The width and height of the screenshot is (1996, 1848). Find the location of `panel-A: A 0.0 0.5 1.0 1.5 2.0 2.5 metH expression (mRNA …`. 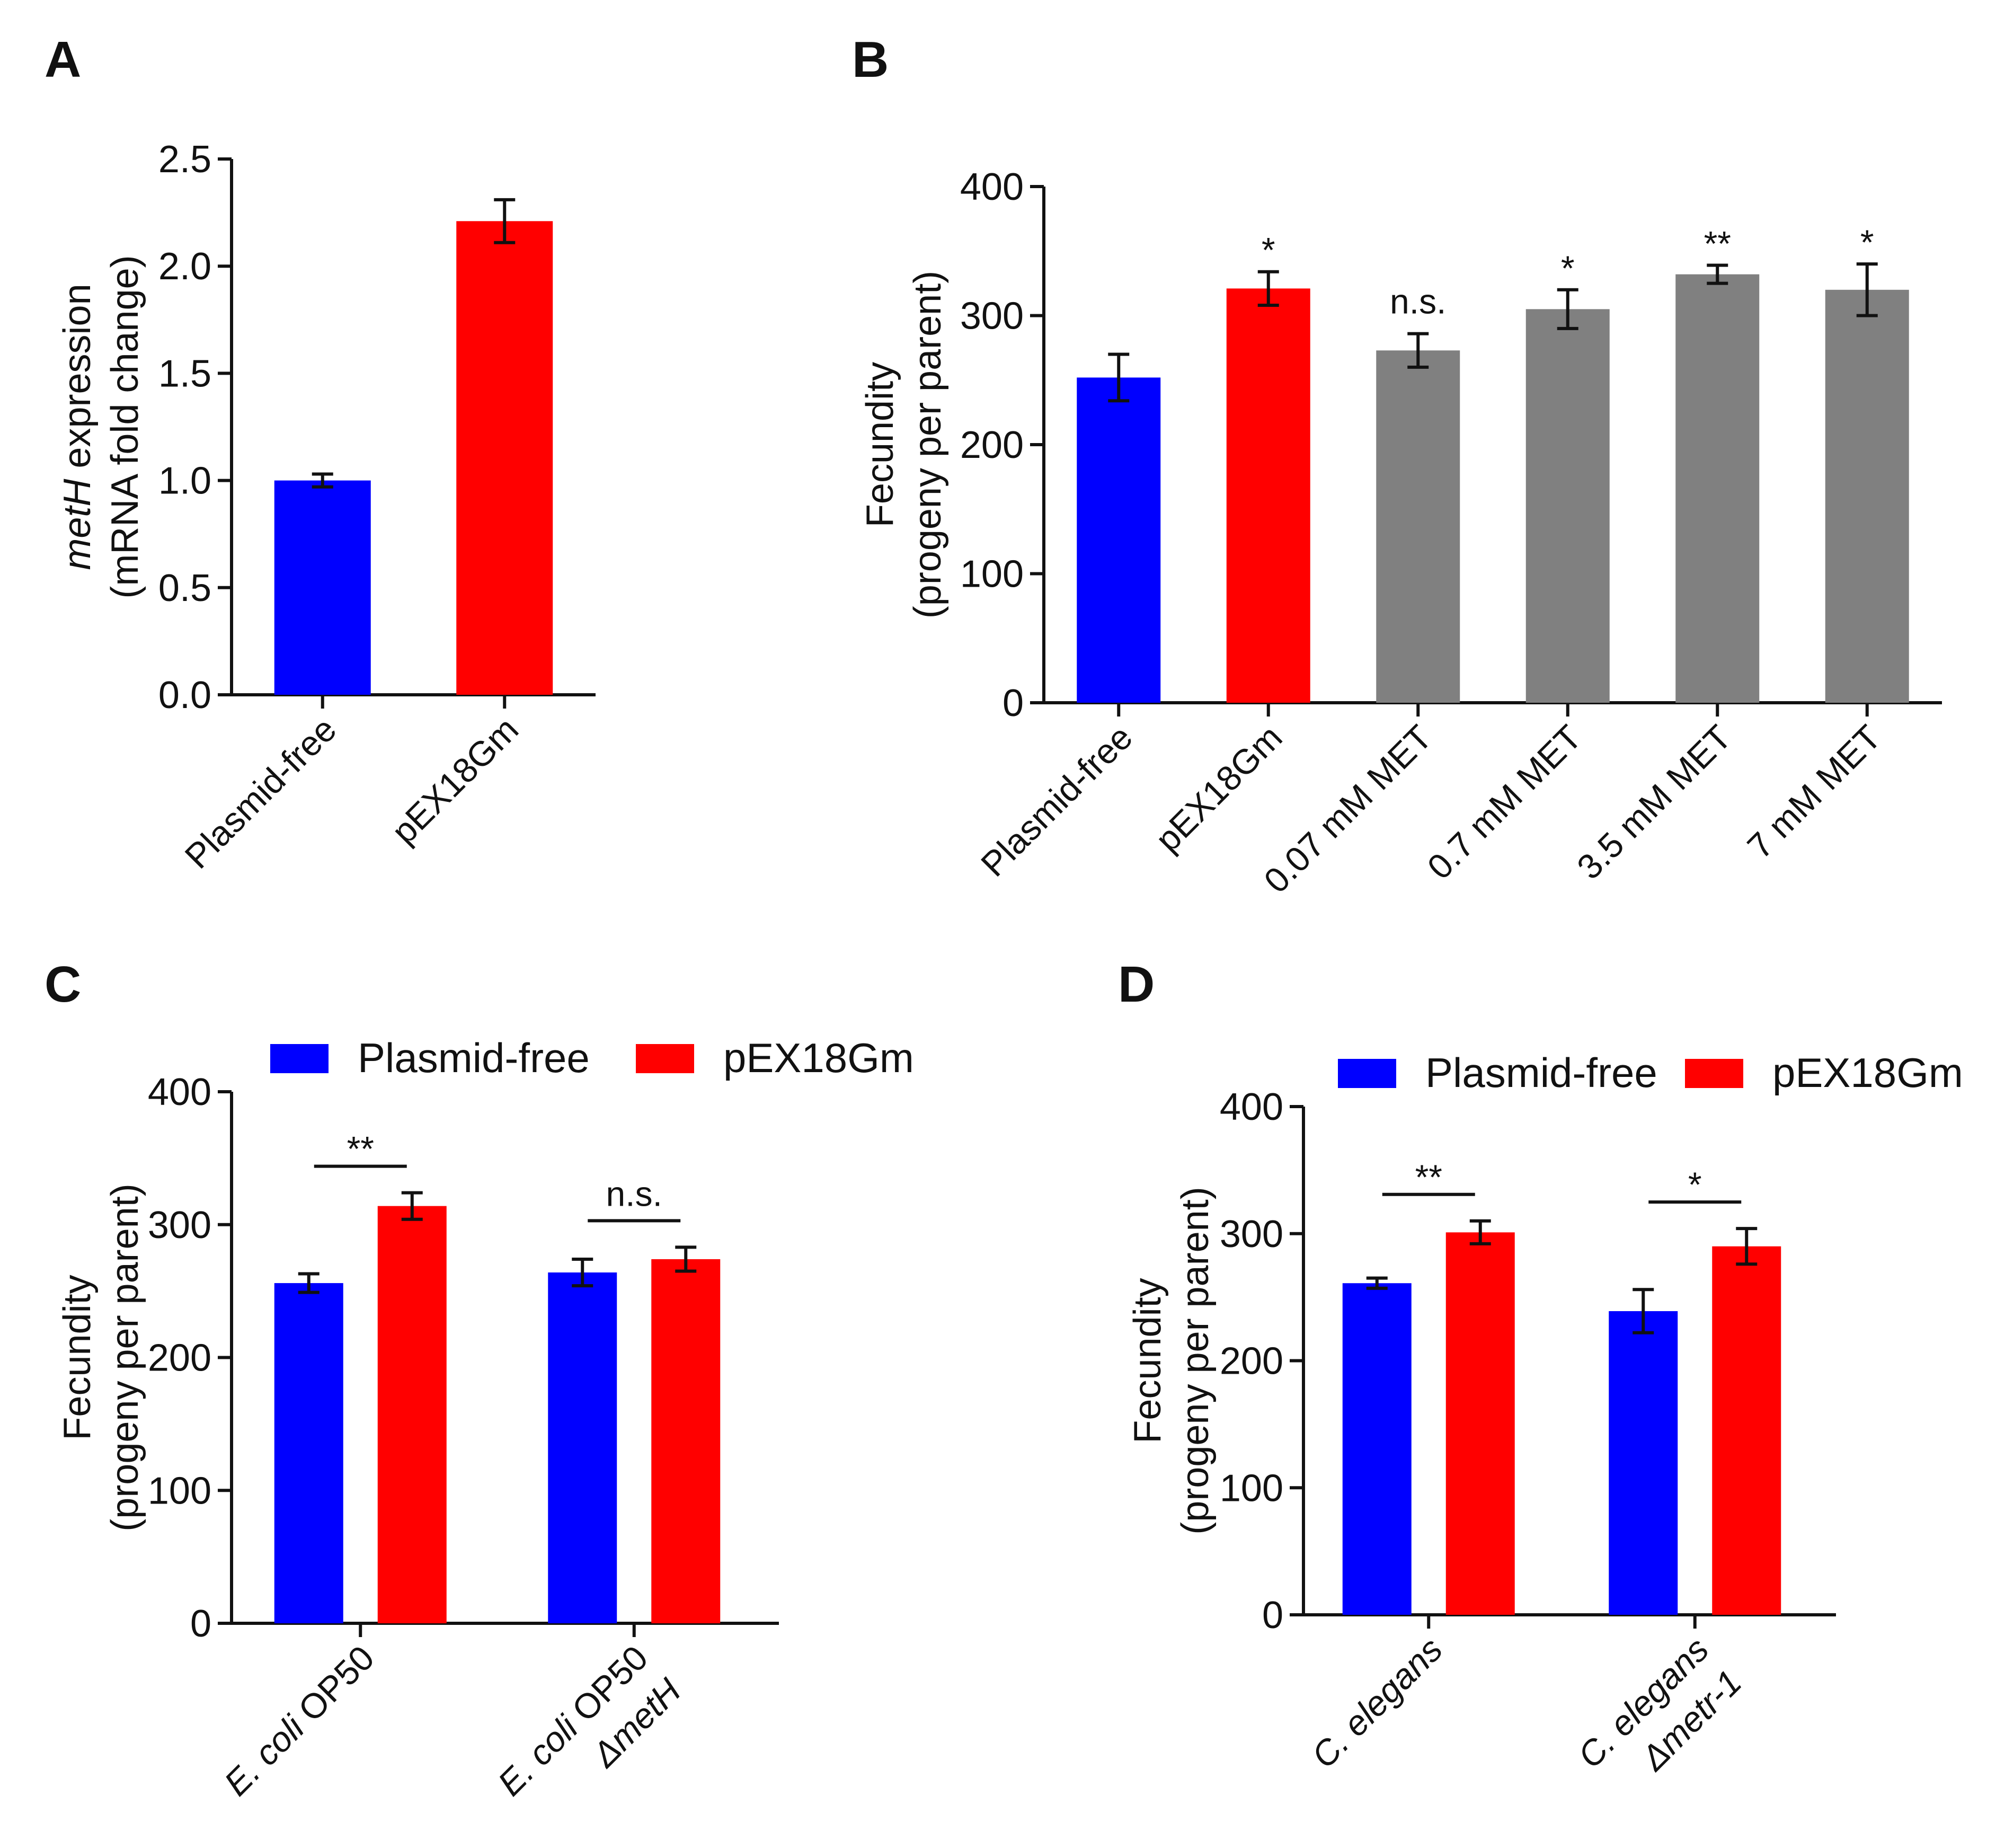

panel-A: A 0.0 0.5 1.0 1.5 2.0 2.5 metH expression (mRNA … is located at coordinates (320, 453).